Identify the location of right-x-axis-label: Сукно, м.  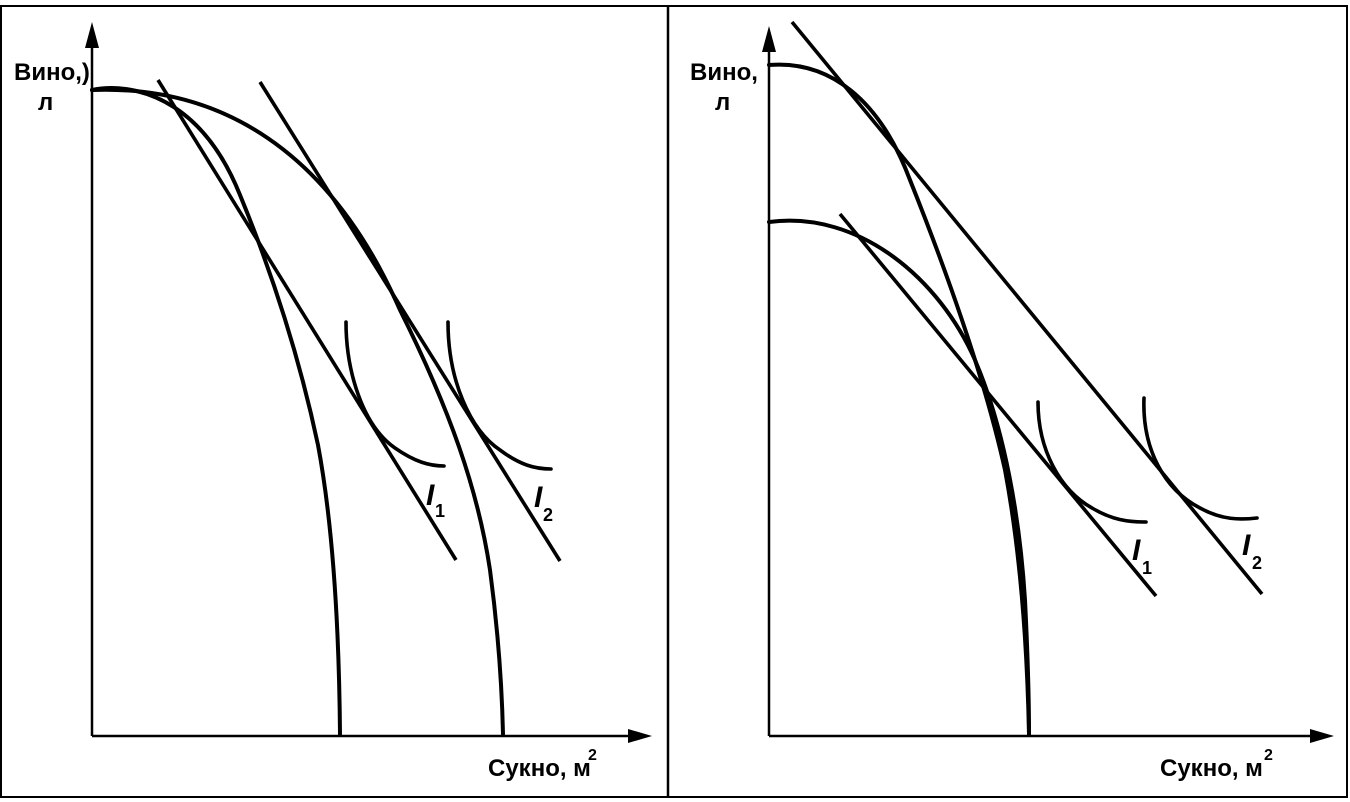
(1211, 768).